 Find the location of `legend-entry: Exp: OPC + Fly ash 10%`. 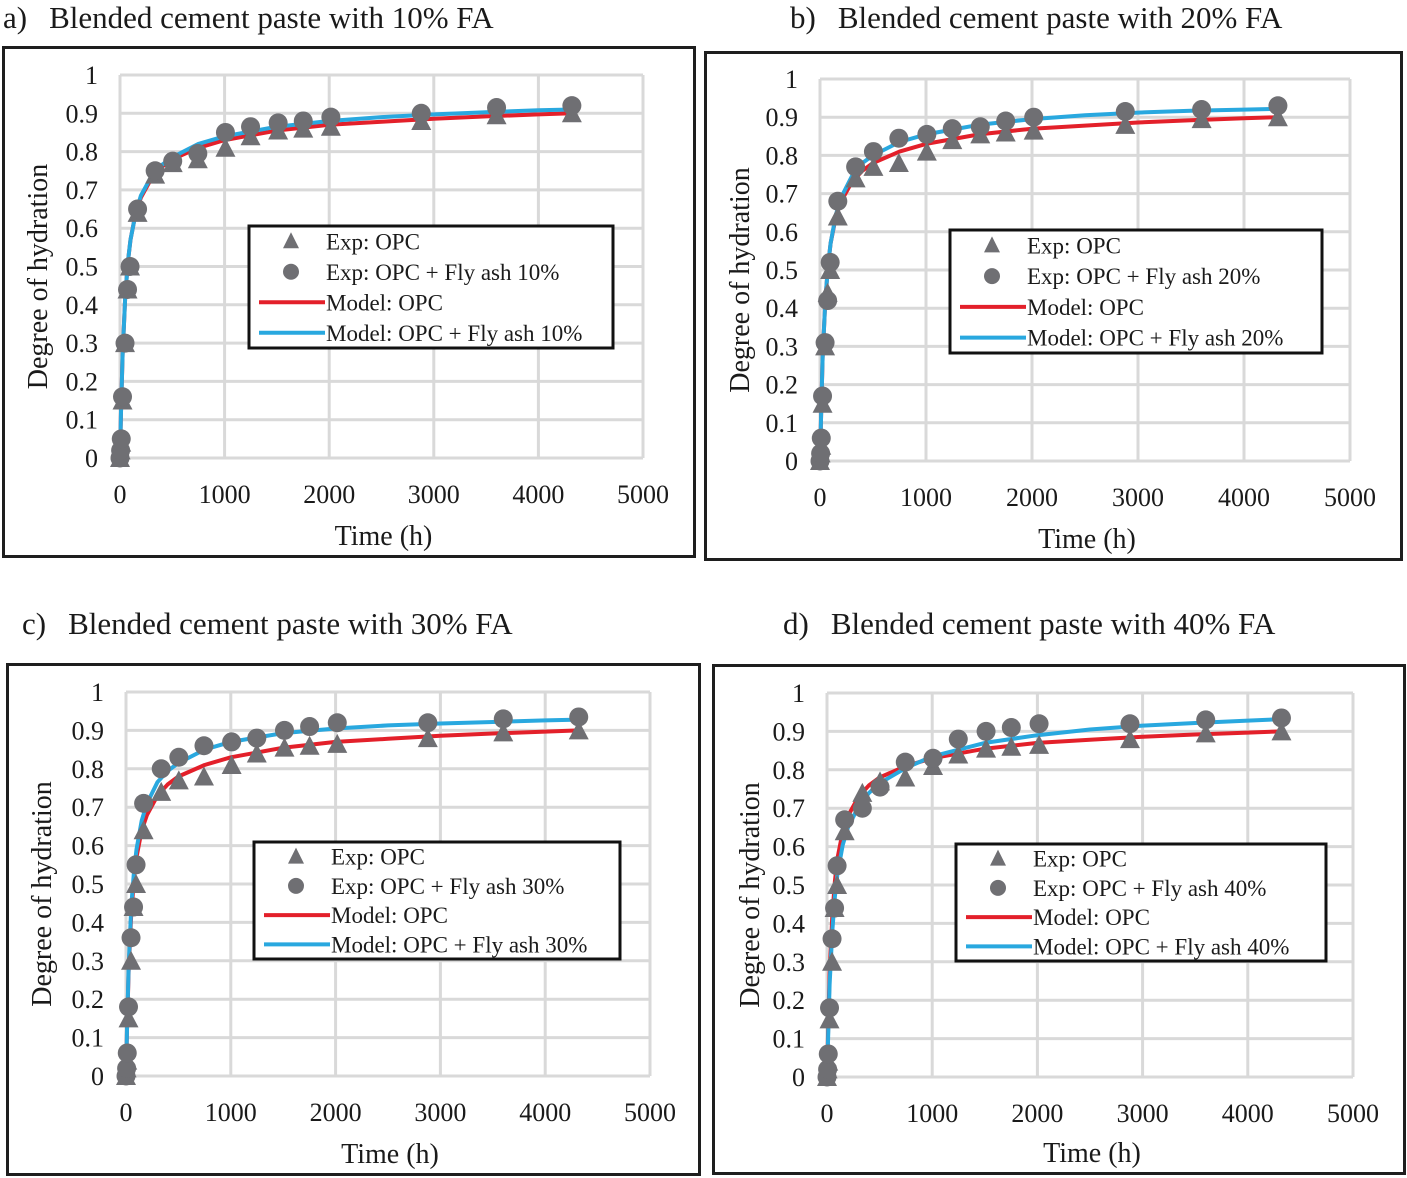

legend-entry: Exp: OPC + Fly ash 10% is located at coordinates (442, 272).